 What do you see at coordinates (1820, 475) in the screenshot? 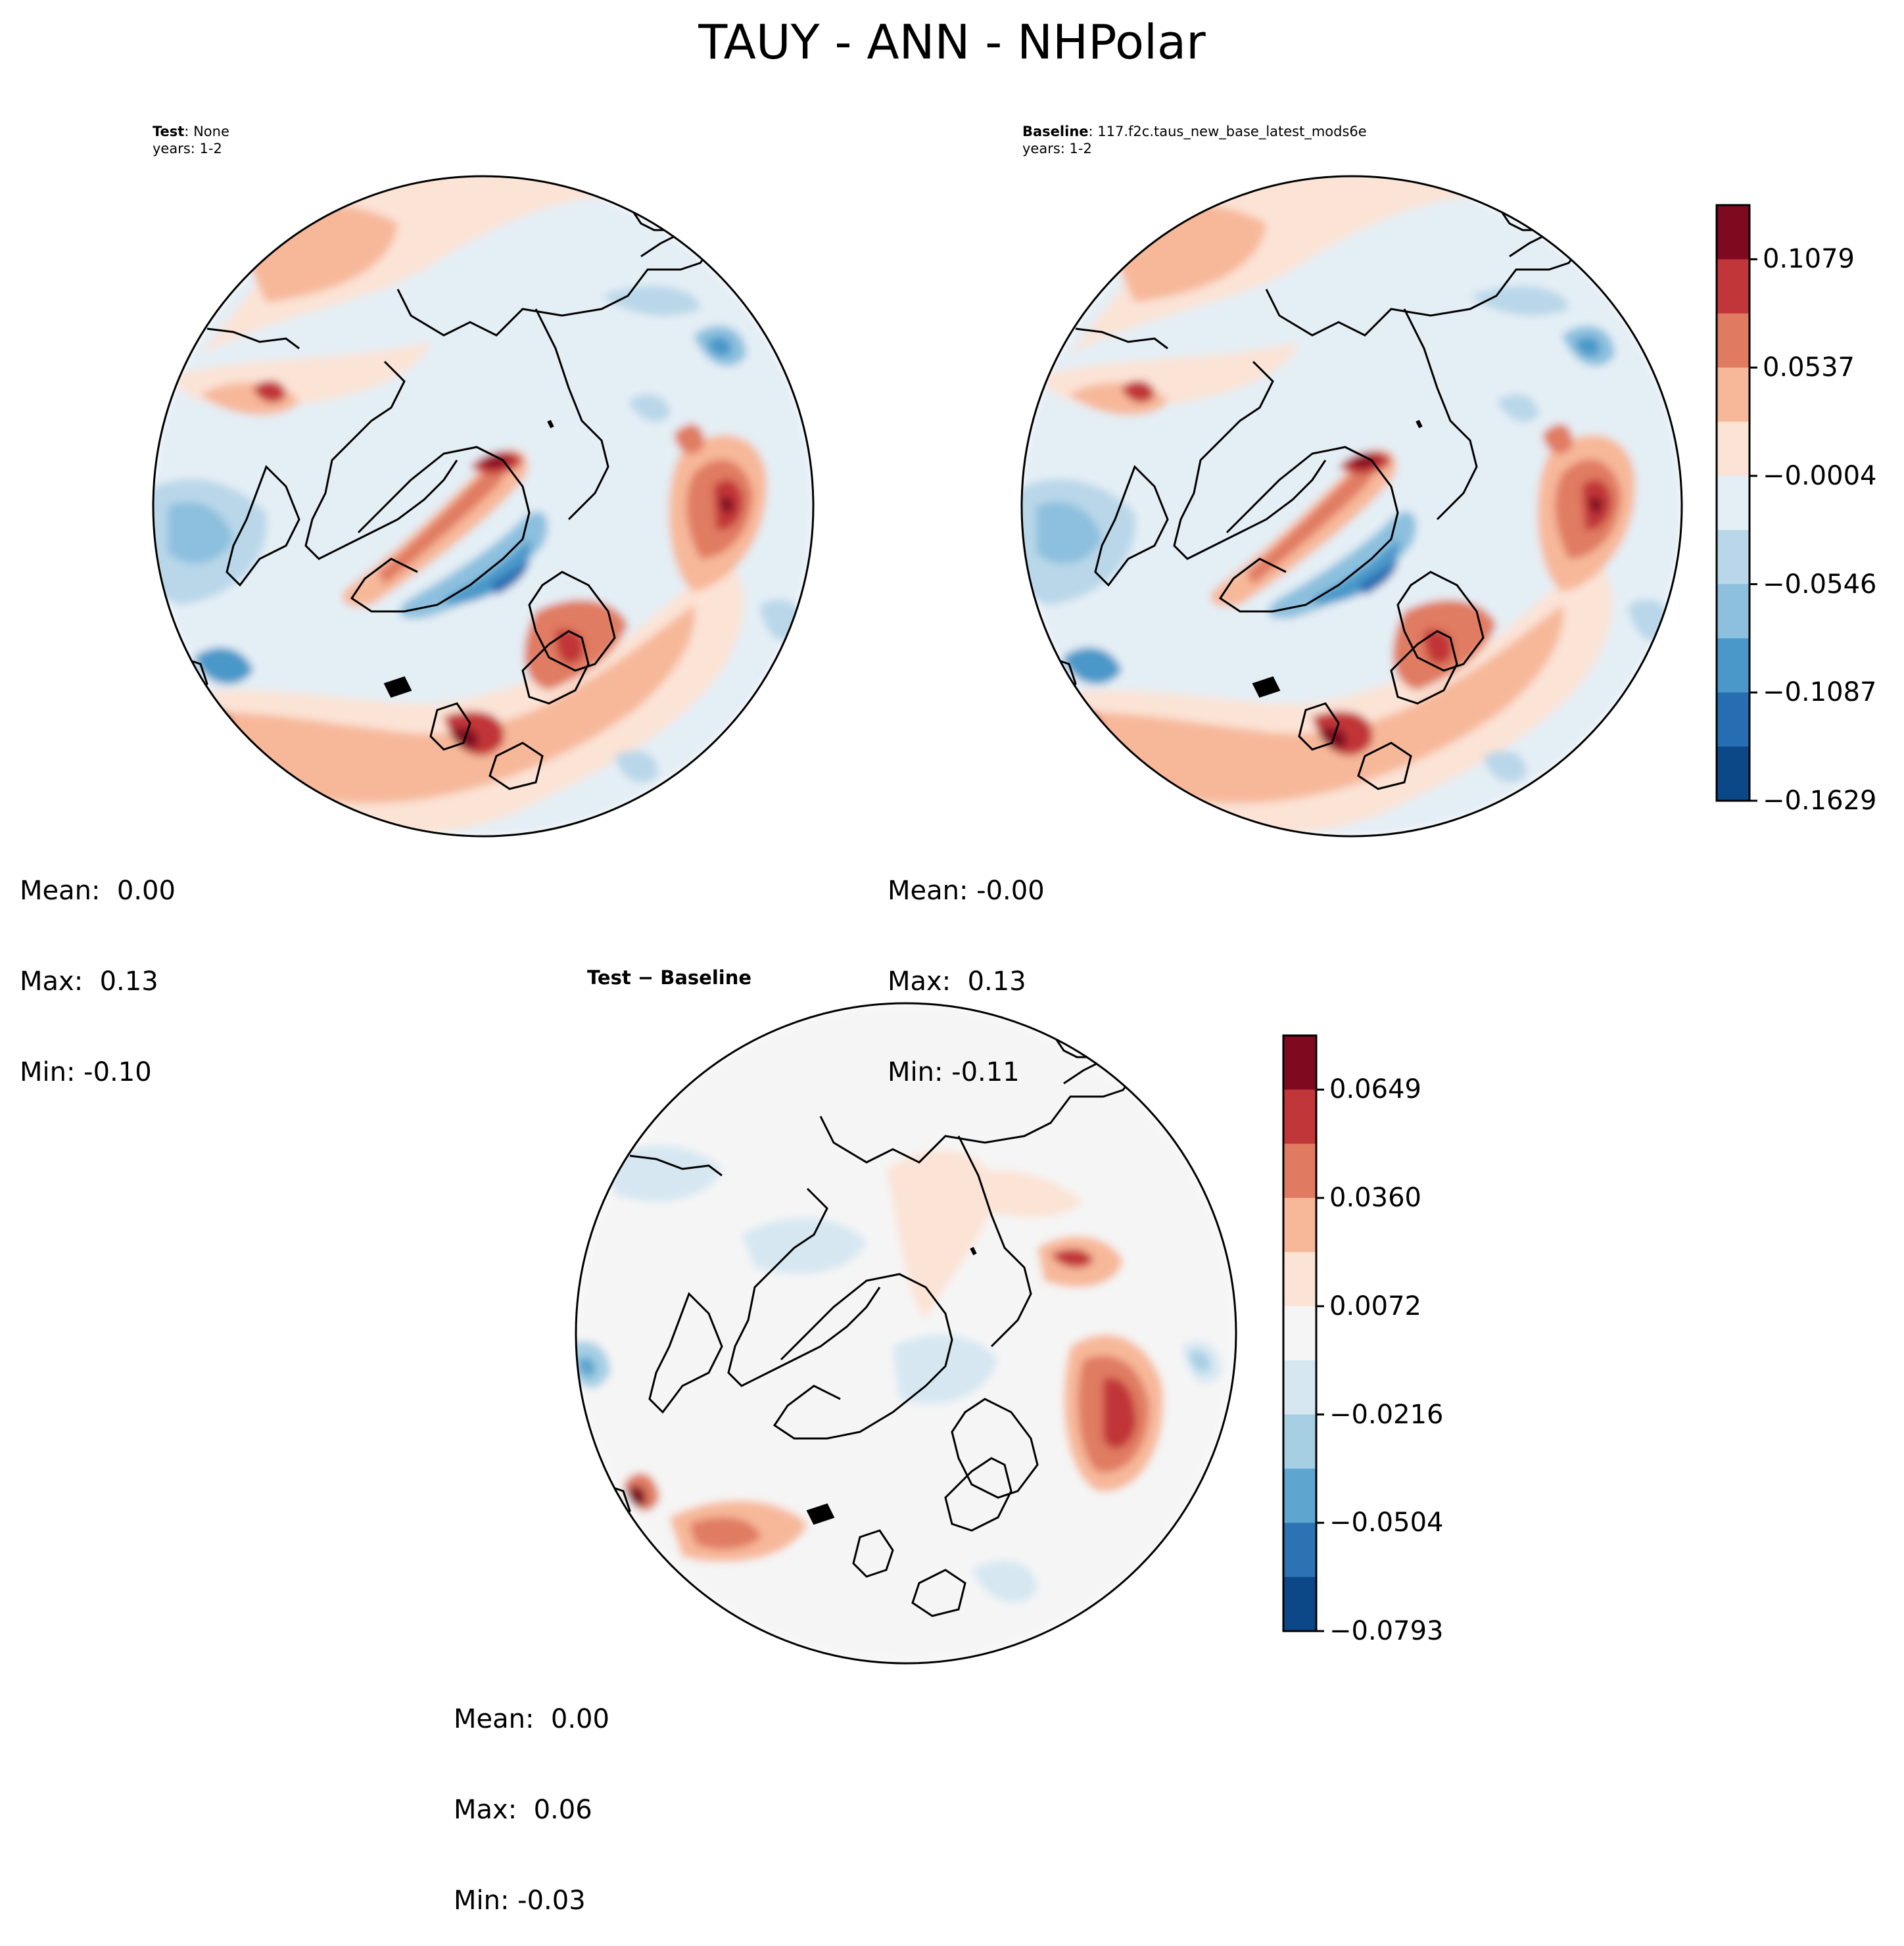
I see `colorbar-tick-label: −0.0004` at bounding box center [1820, 475].